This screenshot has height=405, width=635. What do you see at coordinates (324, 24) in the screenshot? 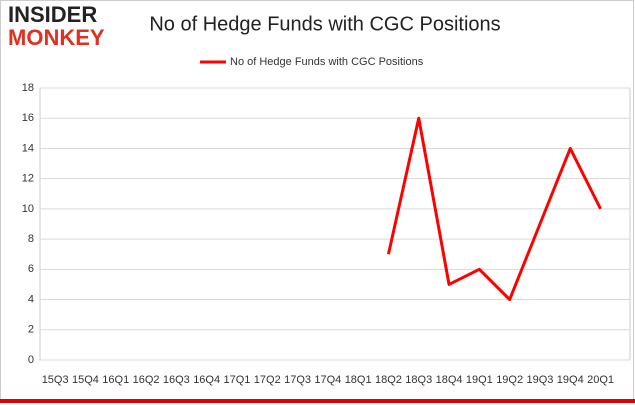
I see `chart-title: No of Hedge Funds with CGC Positions` at bounding box center [324, 24].